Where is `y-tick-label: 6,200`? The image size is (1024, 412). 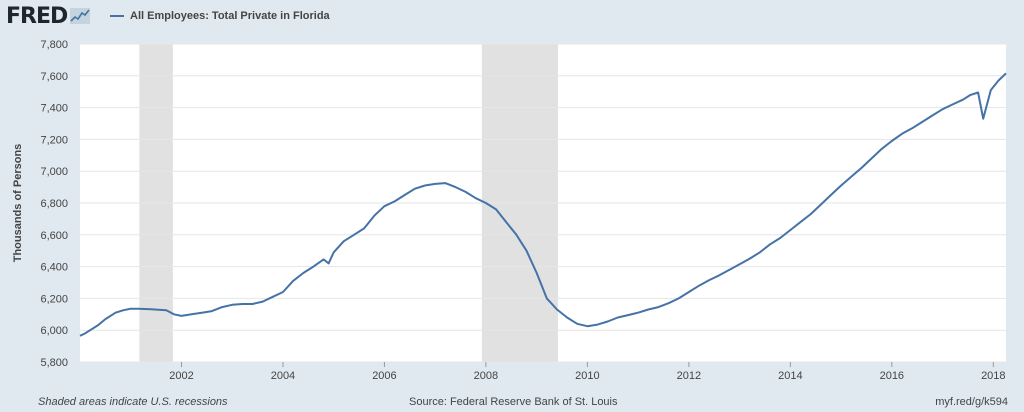 y-tick-label: 6,200 is located at coordinates (54, 299).